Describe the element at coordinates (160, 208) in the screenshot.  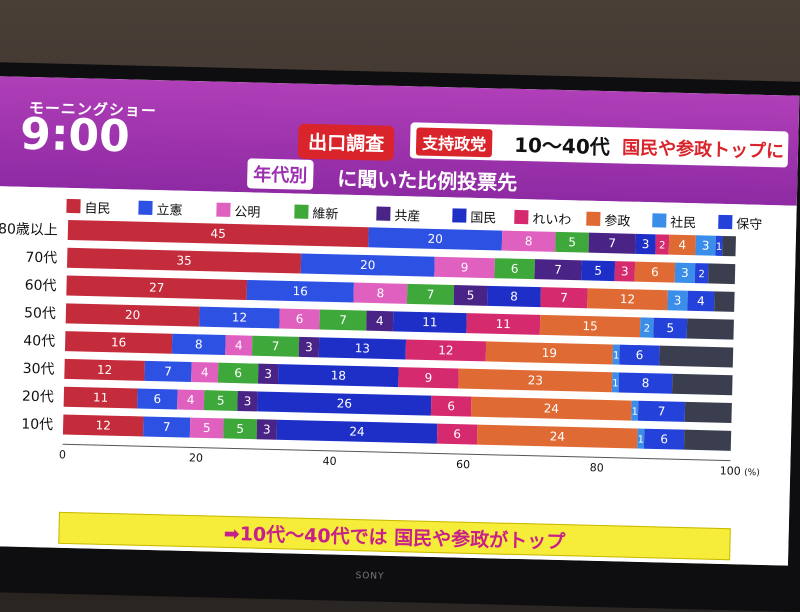
I see `legend-item: 立憲` at that location.